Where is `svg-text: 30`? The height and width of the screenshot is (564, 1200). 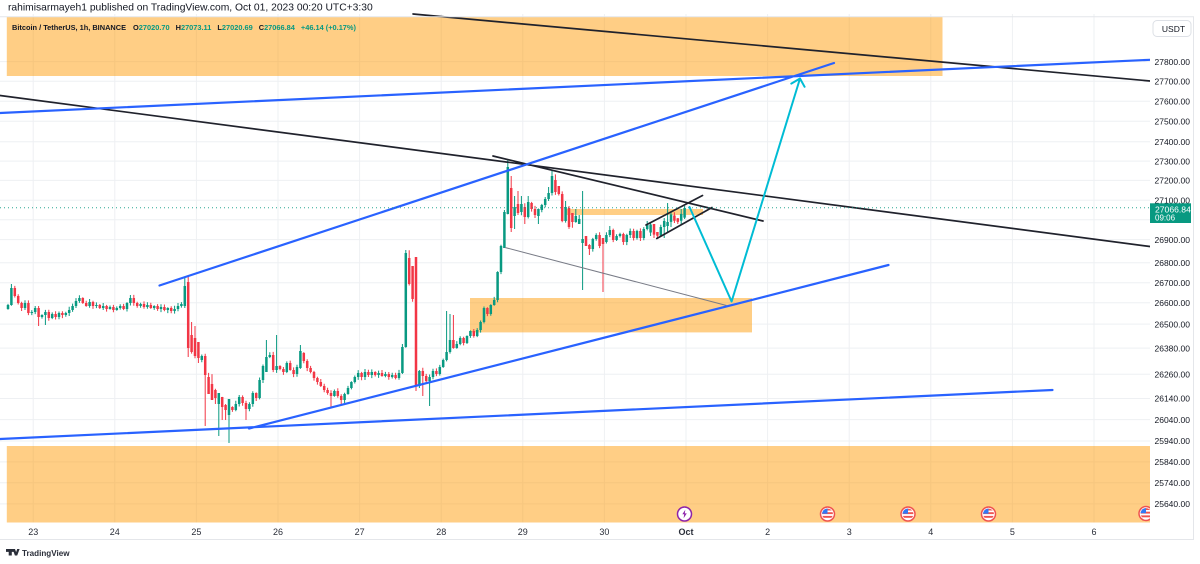
svg-text: 30 is located at coordinates (604, 532).